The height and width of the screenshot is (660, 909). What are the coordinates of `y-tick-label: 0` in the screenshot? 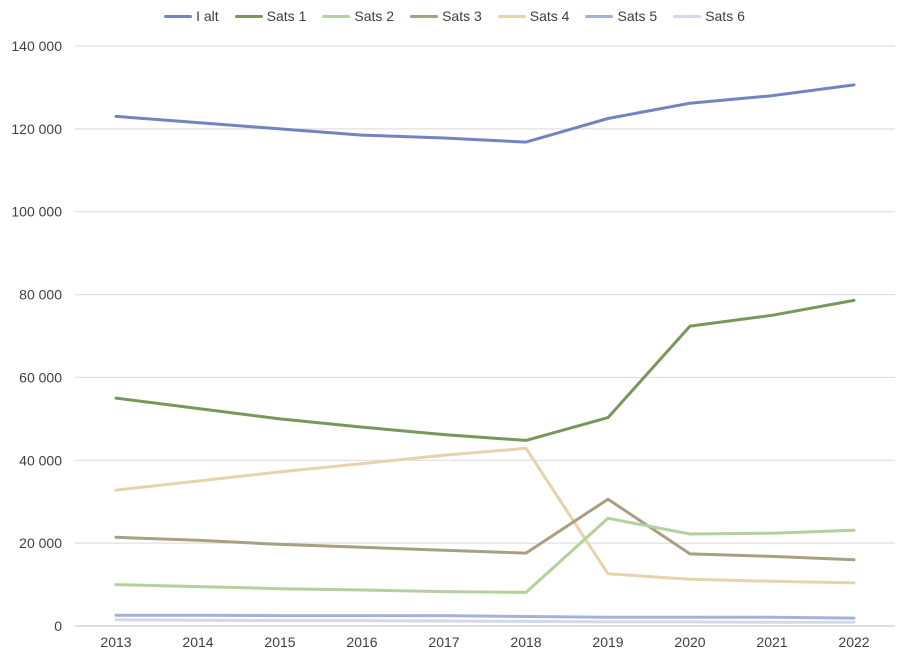 It's located at (58, 626).